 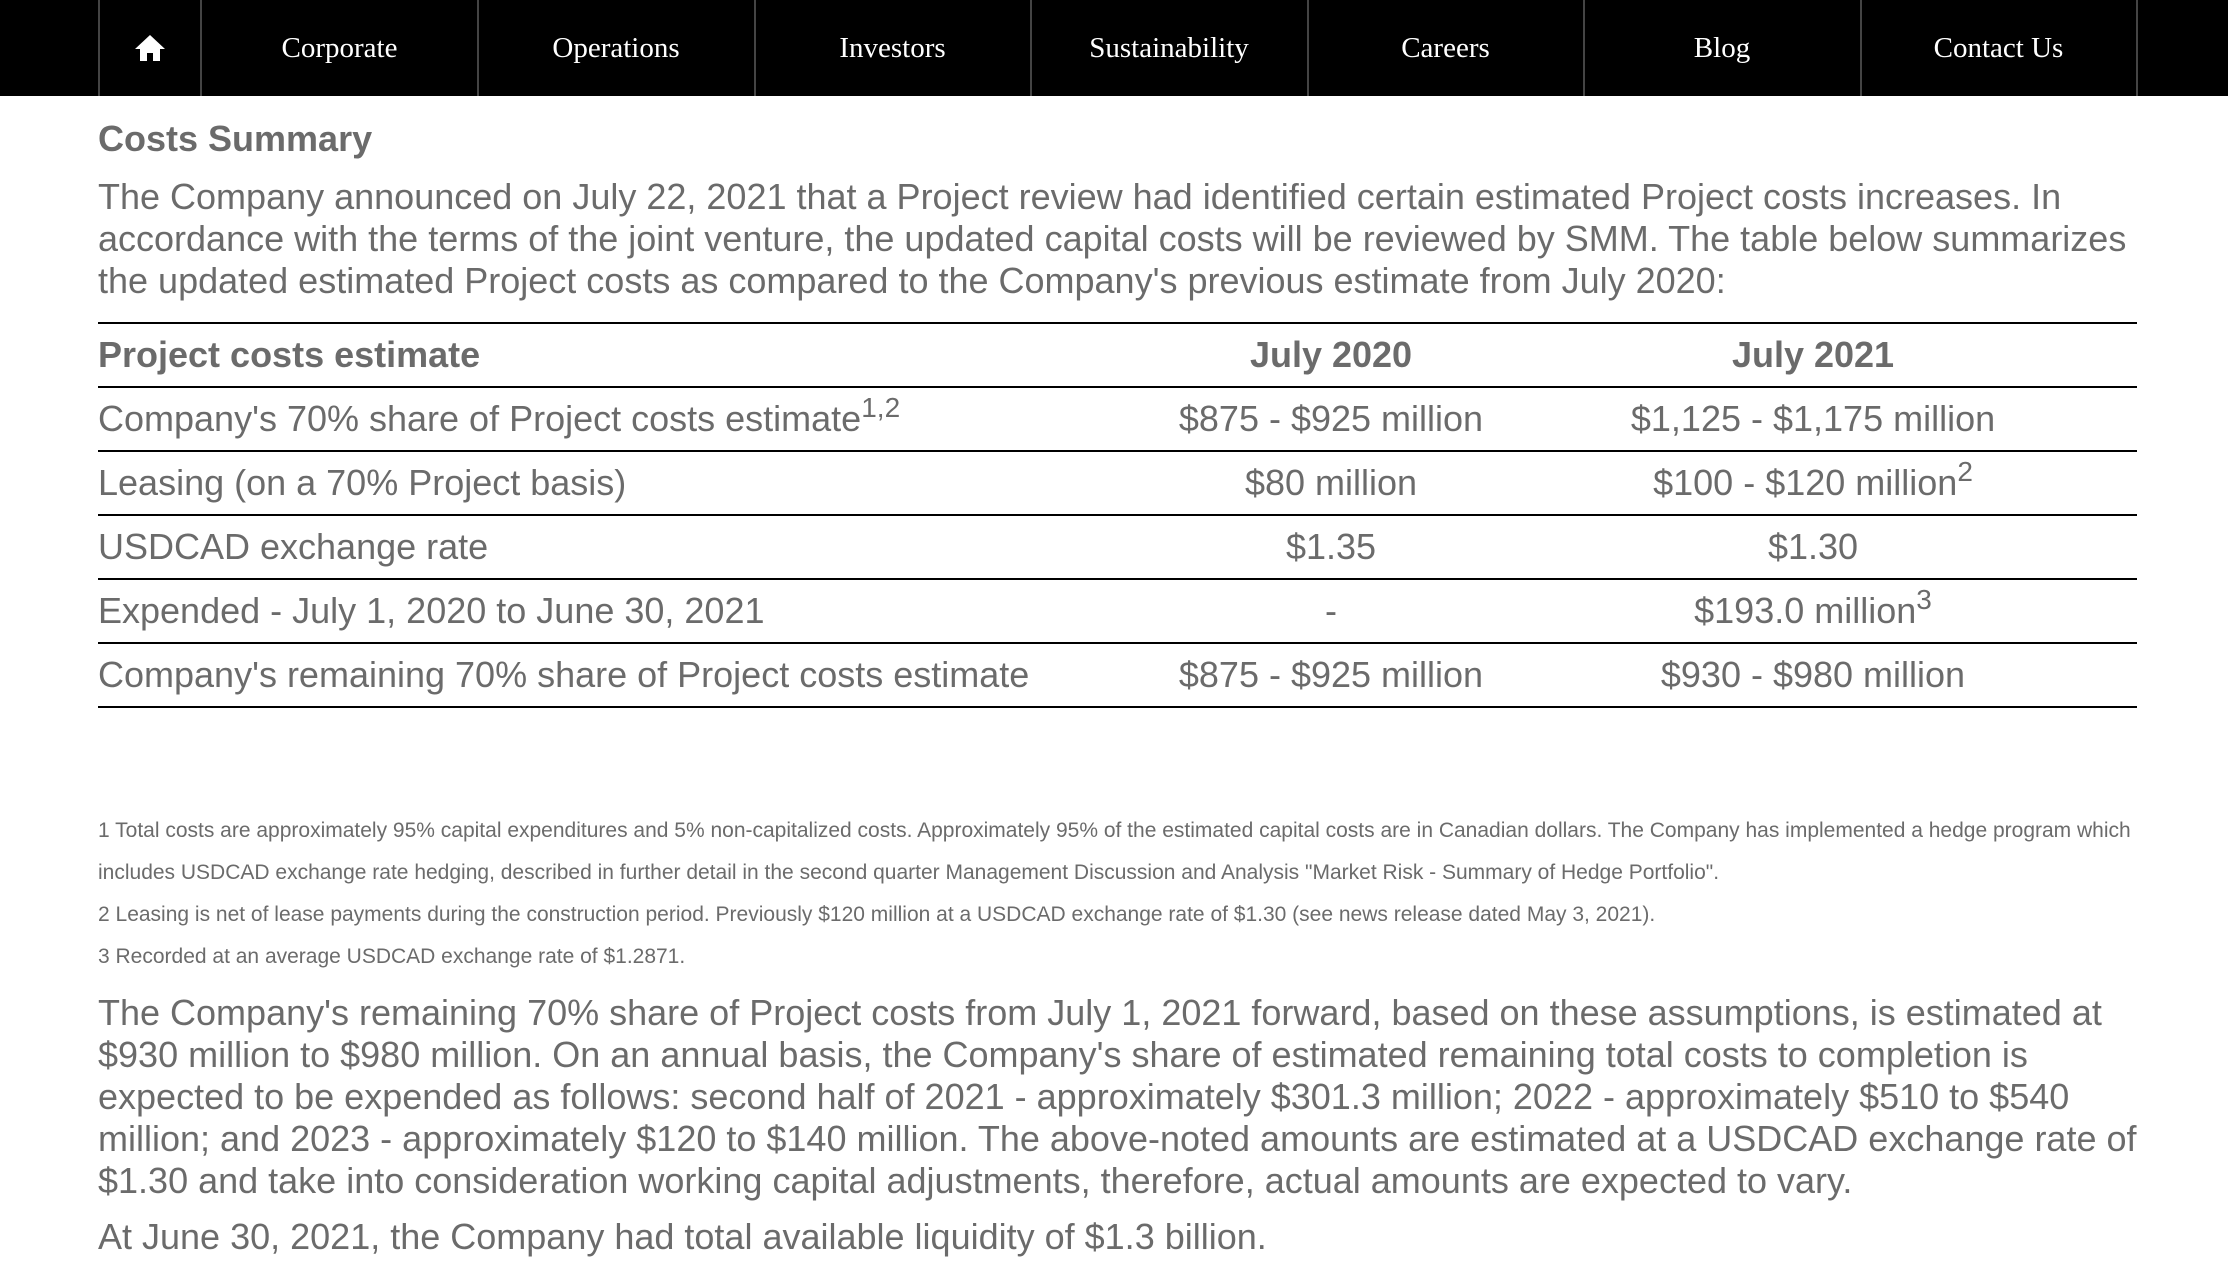 I want to click on table-cell: Expended - July 1, 2020 to June 30, 2021, so click(x=635, y=610).